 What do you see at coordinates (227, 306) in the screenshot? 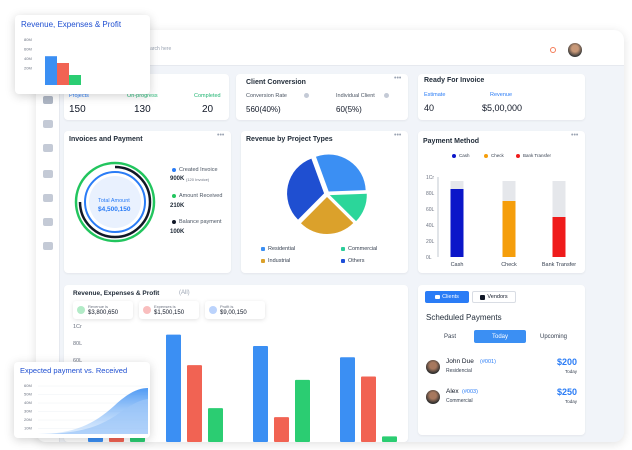
I see `summary-label: Profit is` at bounding box center [227, 306].